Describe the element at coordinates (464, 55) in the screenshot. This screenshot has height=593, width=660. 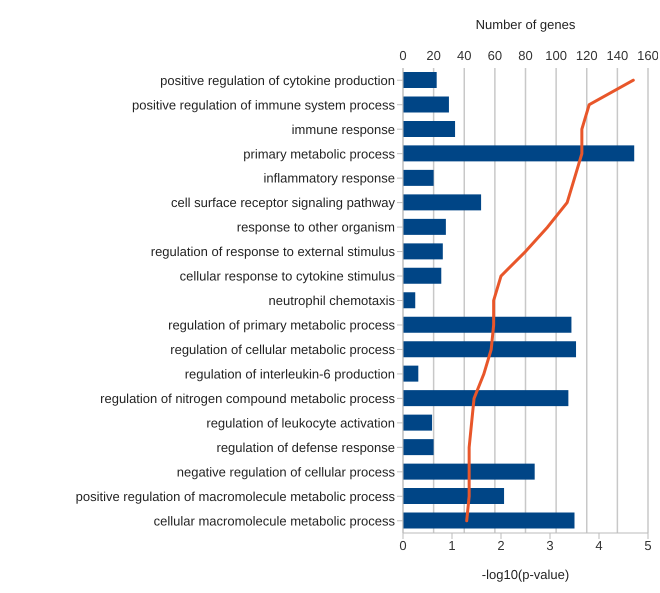
I see `x2-tick-label: 40` at that location.